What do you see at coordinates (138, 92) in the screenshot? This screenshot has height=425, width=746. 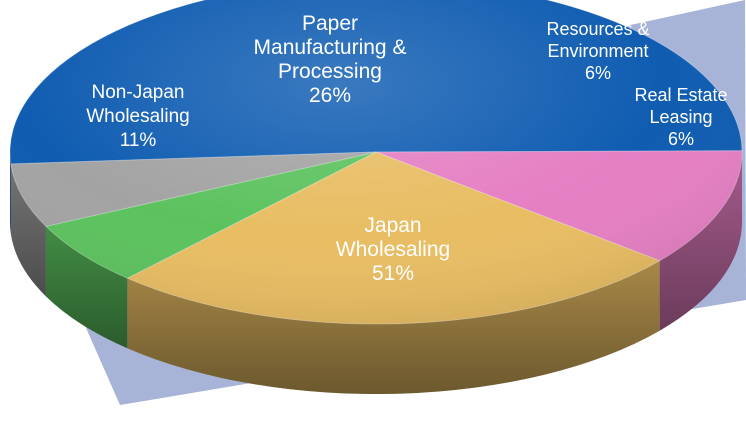 I see `slice-label-line: Non-Japan` at bounding box center [138, 92].